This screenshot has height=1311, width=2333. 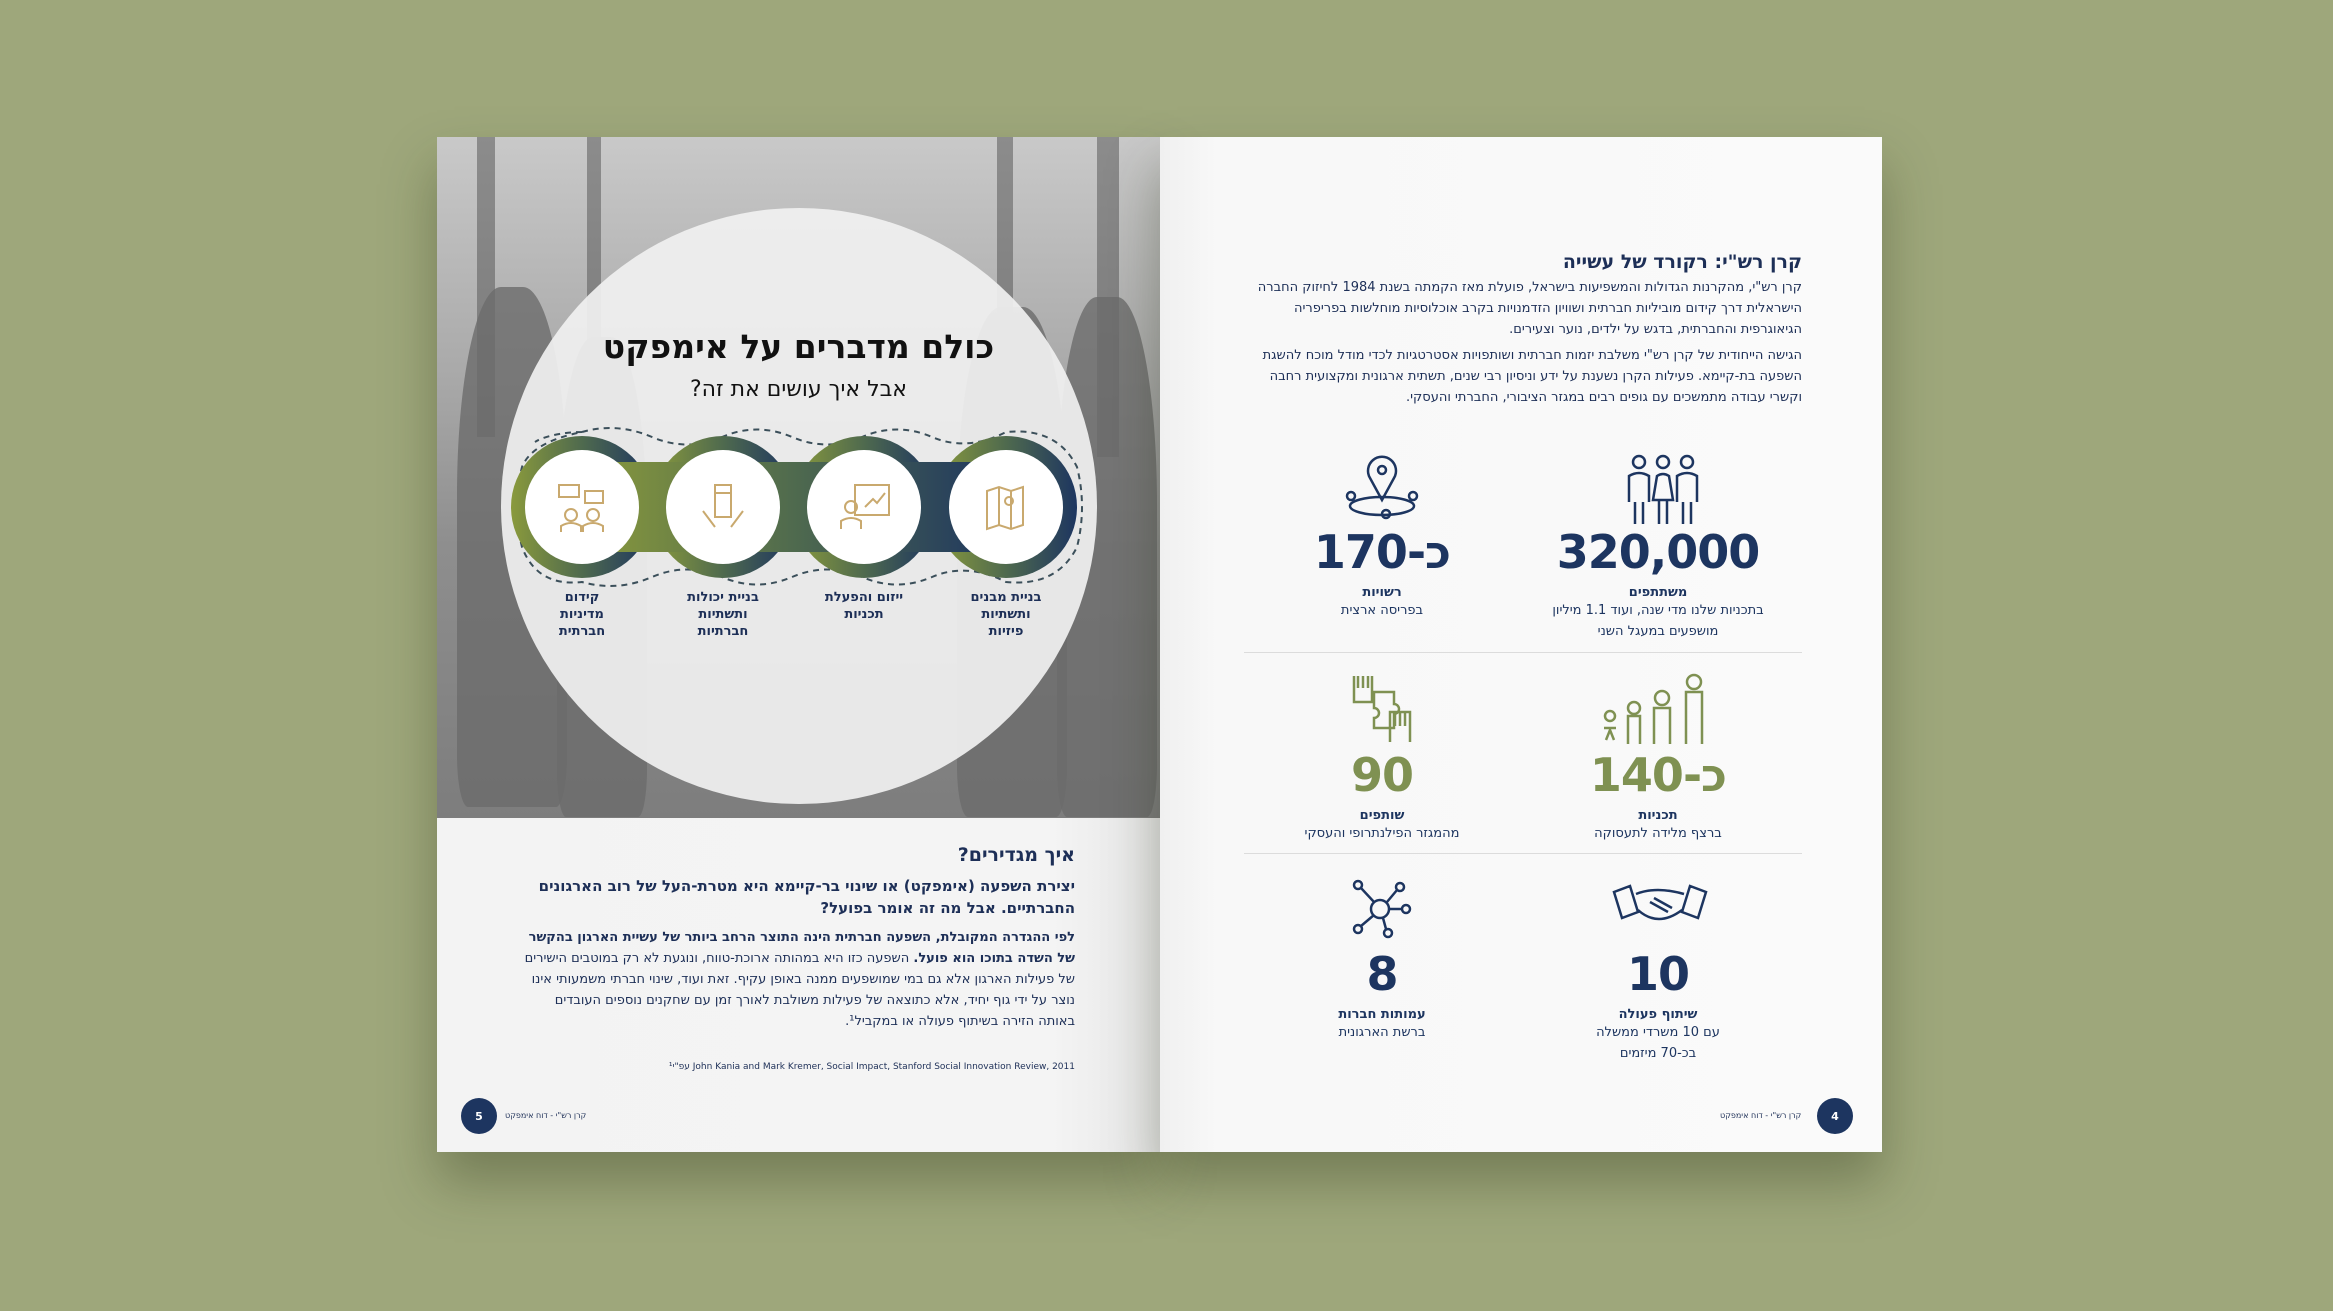 I want to click on page-subtitle: אבל איך עושים את זה?, so click(x=798, y=389).